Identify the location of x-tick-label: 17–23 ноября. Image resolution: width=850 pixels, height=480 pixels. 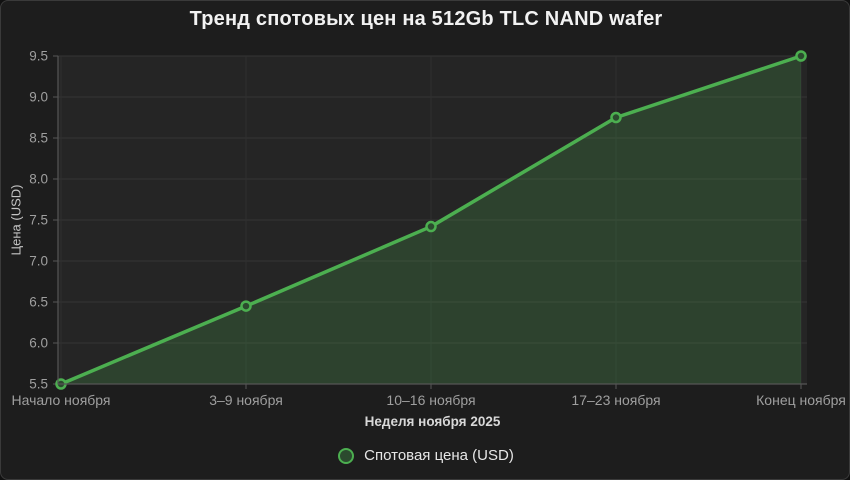
(615, 400).